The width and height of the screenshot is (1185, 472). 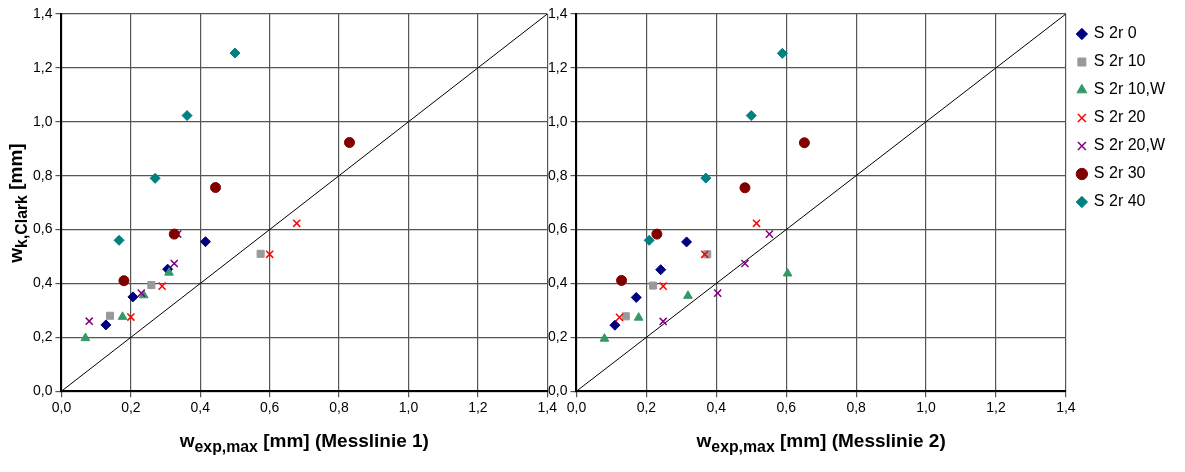 I want to click on x-axis-title: w$_{exp,max}$ [mm] (Messlinie 1), so click(x=304, y=443).